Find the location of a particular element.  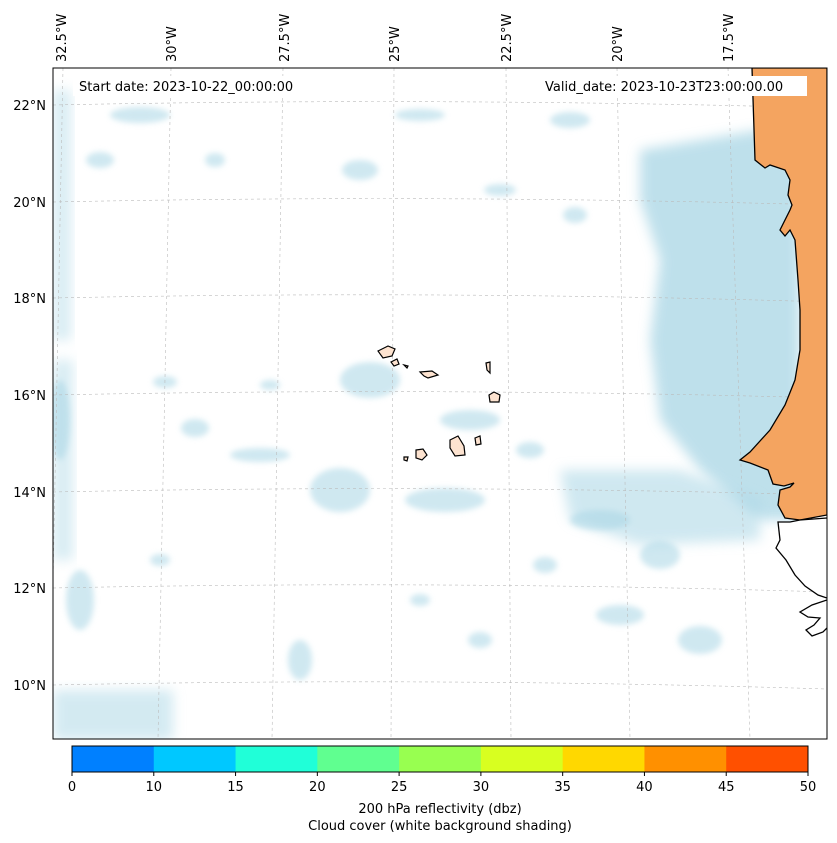

cape-verde-islands is located at coordinates (439, 403).